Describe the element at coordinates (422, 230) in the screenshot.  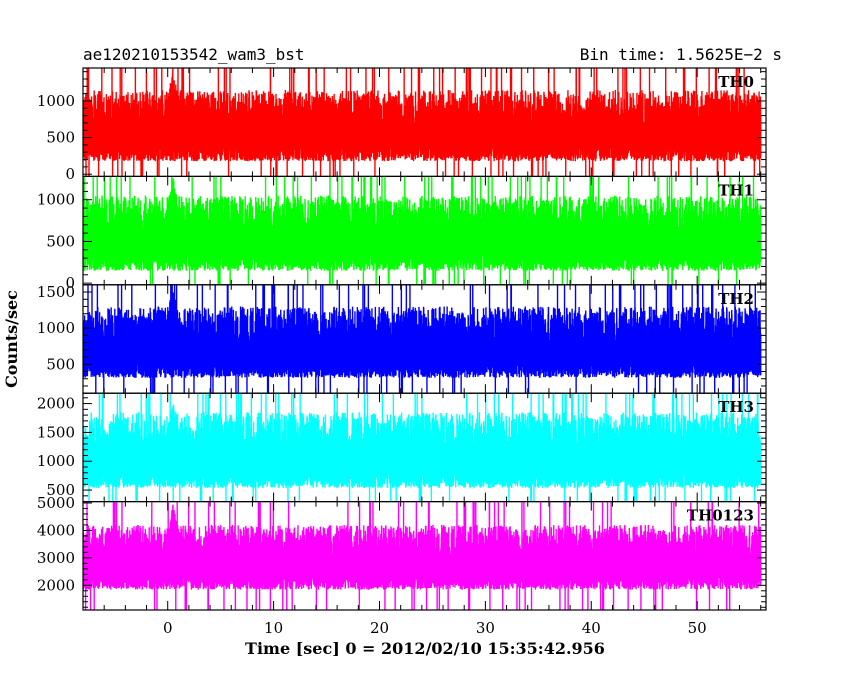
I see `series-th1` at that location.